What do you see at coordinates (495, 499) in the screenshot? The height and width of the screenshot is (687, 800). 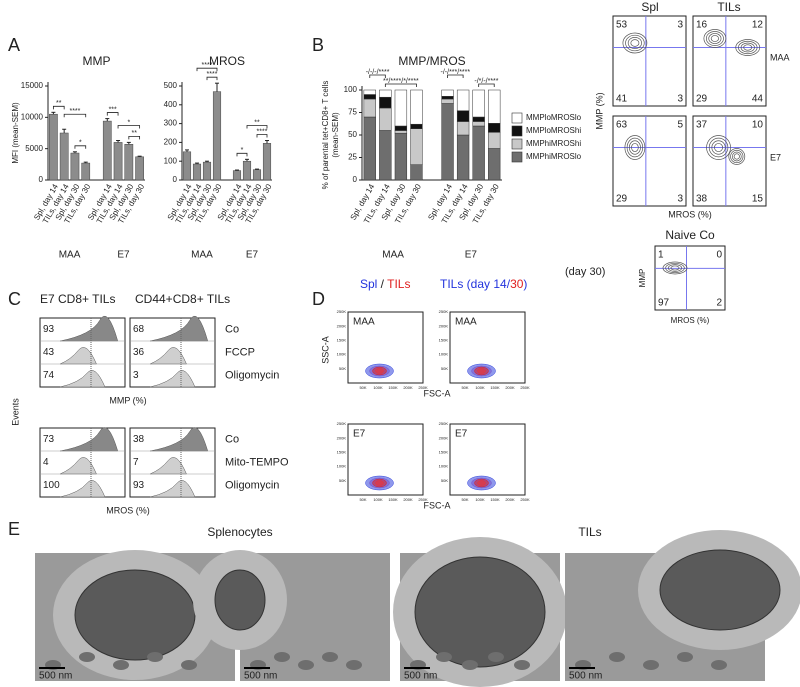 I see `x-tick-label: 150K` at bounding box center [495, 499].